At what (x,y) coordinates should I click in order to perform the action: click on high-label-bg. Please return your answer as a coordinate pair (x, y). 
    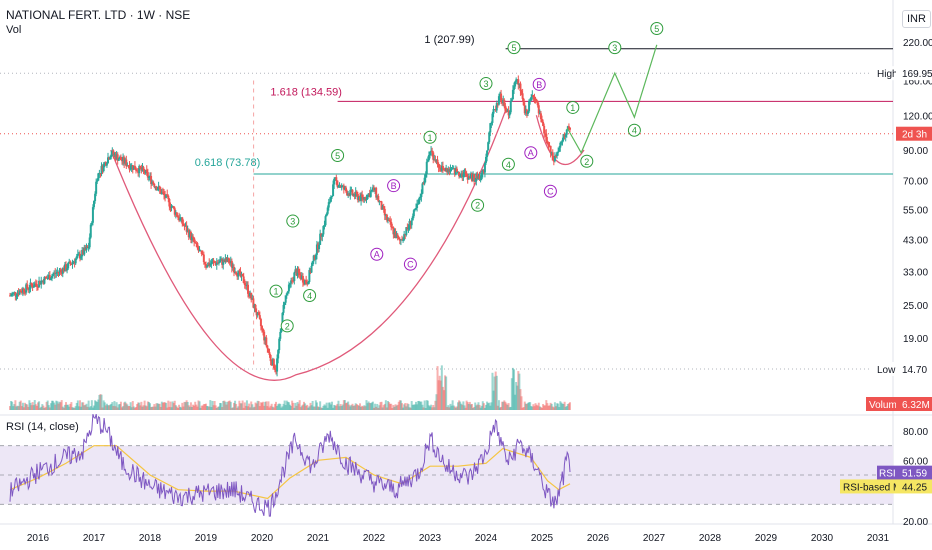
    Looking at the image, I should click on (884, 73).